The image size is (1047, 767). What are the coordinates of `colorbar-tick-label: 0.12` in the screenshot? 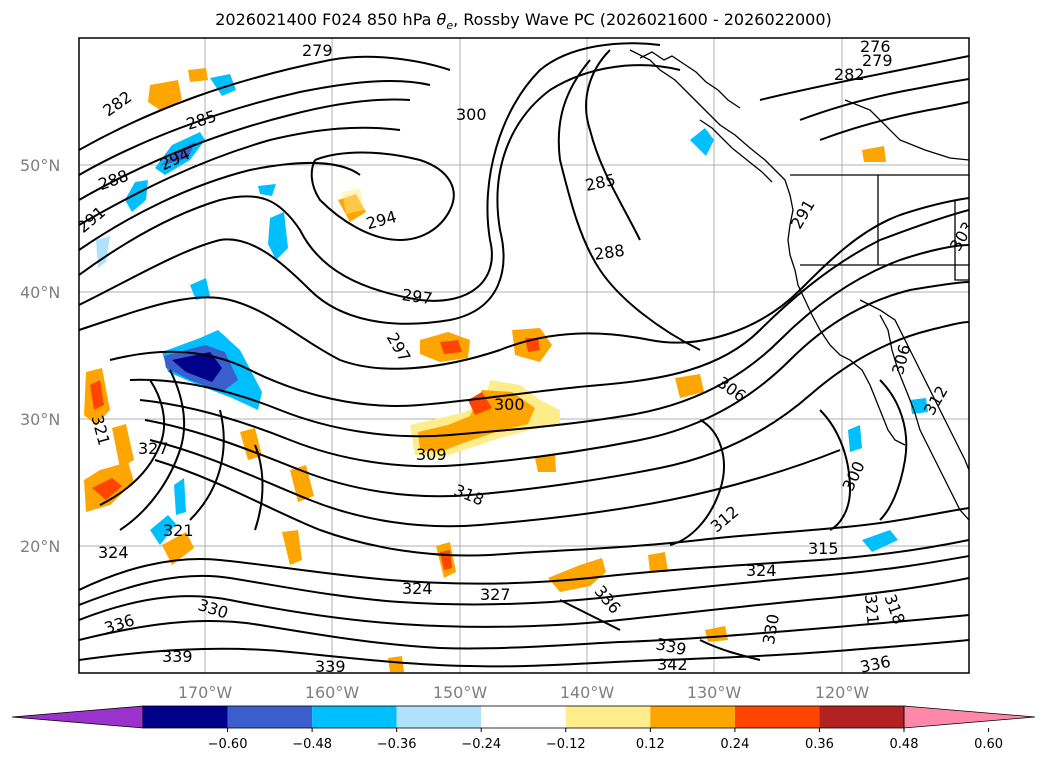 It's located at (650, 744).